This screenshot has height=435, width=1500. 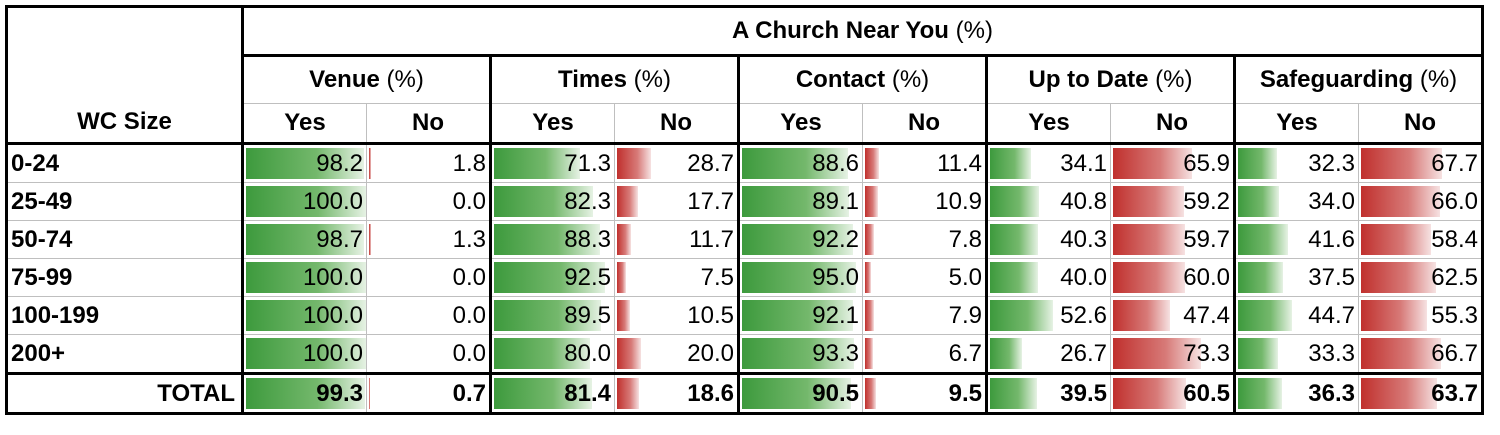 What do you see at coordinates (835, 393) in the screenshot?
I see `value-label: 90.5` at bounding box center [835, 393].